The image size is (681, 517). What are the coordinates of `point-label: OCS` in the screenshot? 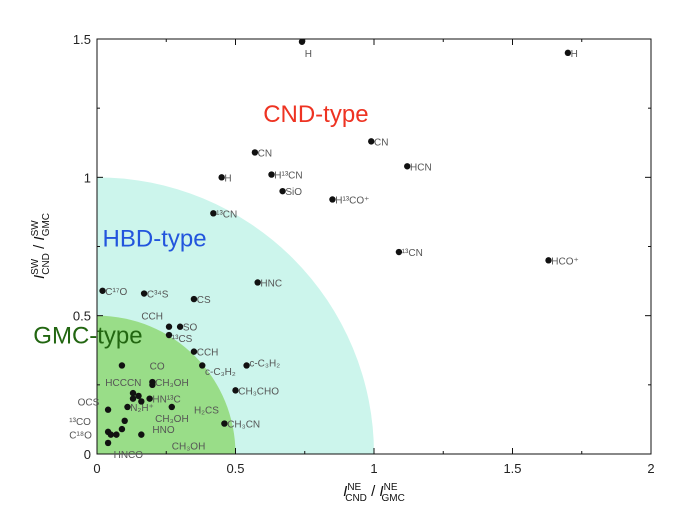 It's located at (89, 402).